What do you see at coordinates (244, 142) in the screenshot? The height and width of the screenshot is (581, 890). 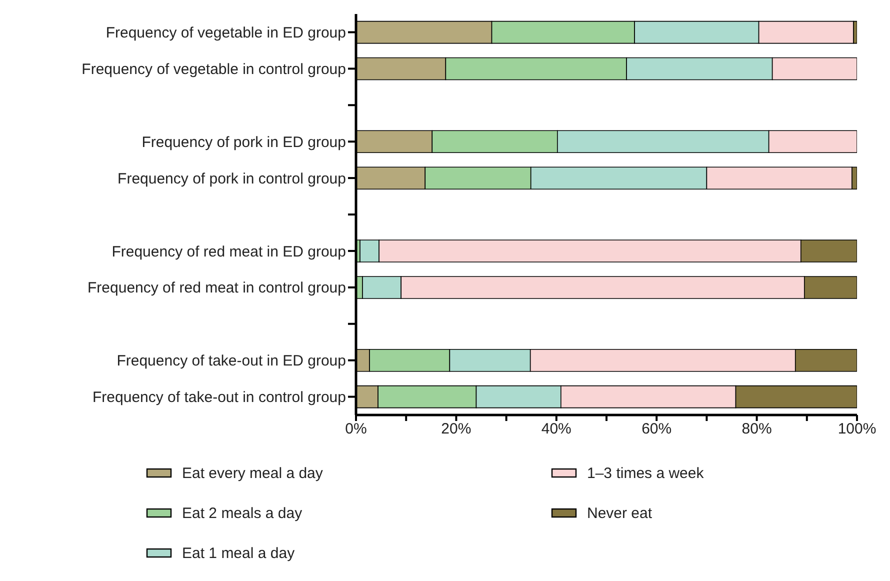 I see `y-tick-label: Frequency of pork in ED group` at bounding box center [244, 142].